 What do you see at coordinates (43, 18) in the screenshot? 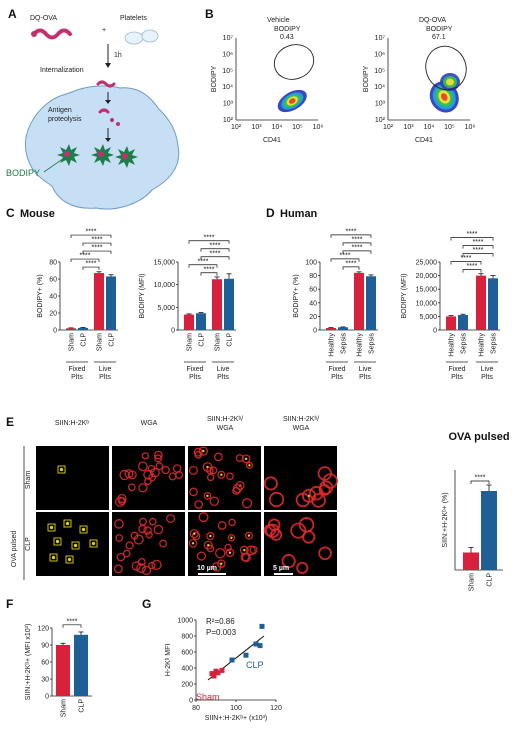
I see `dqova-label: DQ-OVA` at bounding box center [43, 18].